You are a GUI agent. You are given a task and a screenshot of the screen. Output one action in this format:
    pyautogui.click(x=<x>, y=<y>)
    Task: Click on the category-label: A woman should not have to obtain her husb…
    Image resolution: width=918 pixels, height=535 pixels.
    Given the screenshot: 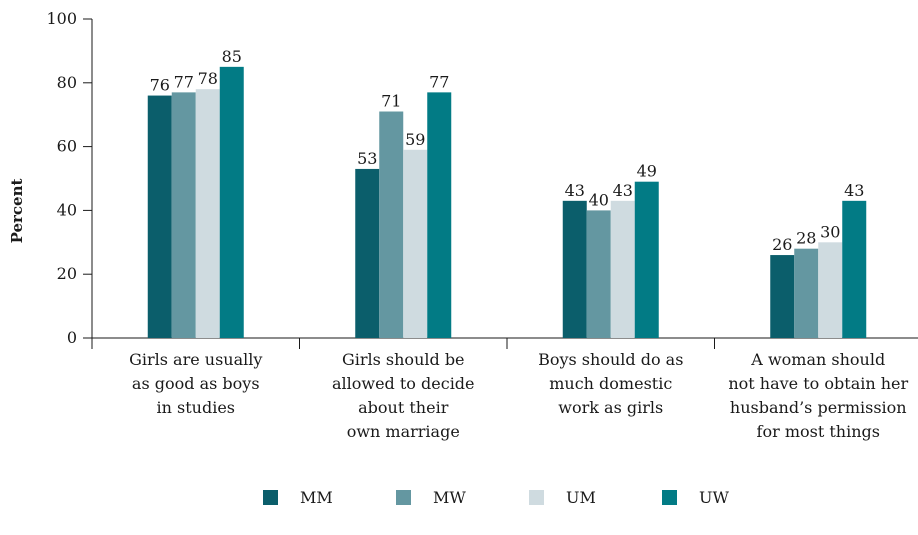 What is the action you would take?
    pyautogui.click(x=818, y=395)
    